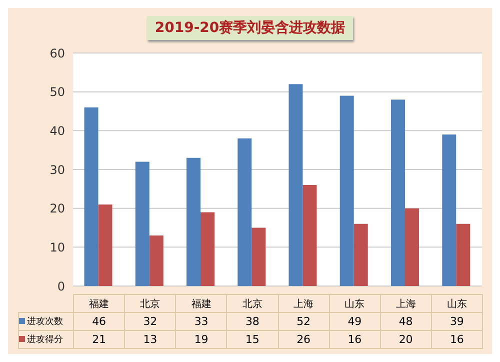 This screenshot has width=500, height=362. What do you see at coordinates (57, 169) in the screenshot?
I see `y-tick-label: 30` at bounding box center [57, 169].